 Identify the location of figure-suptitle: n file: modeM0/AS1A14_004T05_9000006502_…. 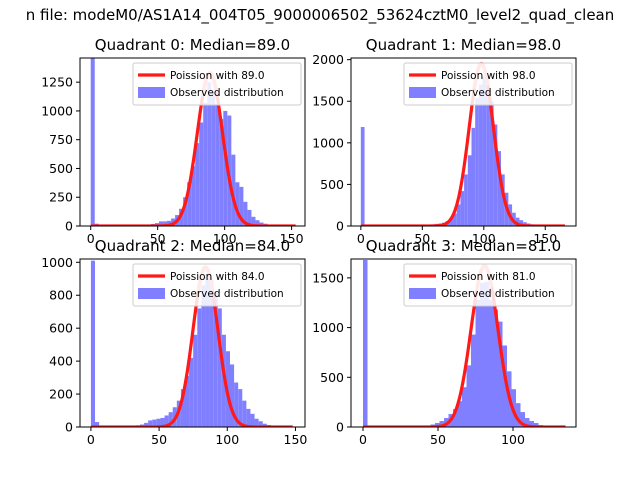
(320, 15).